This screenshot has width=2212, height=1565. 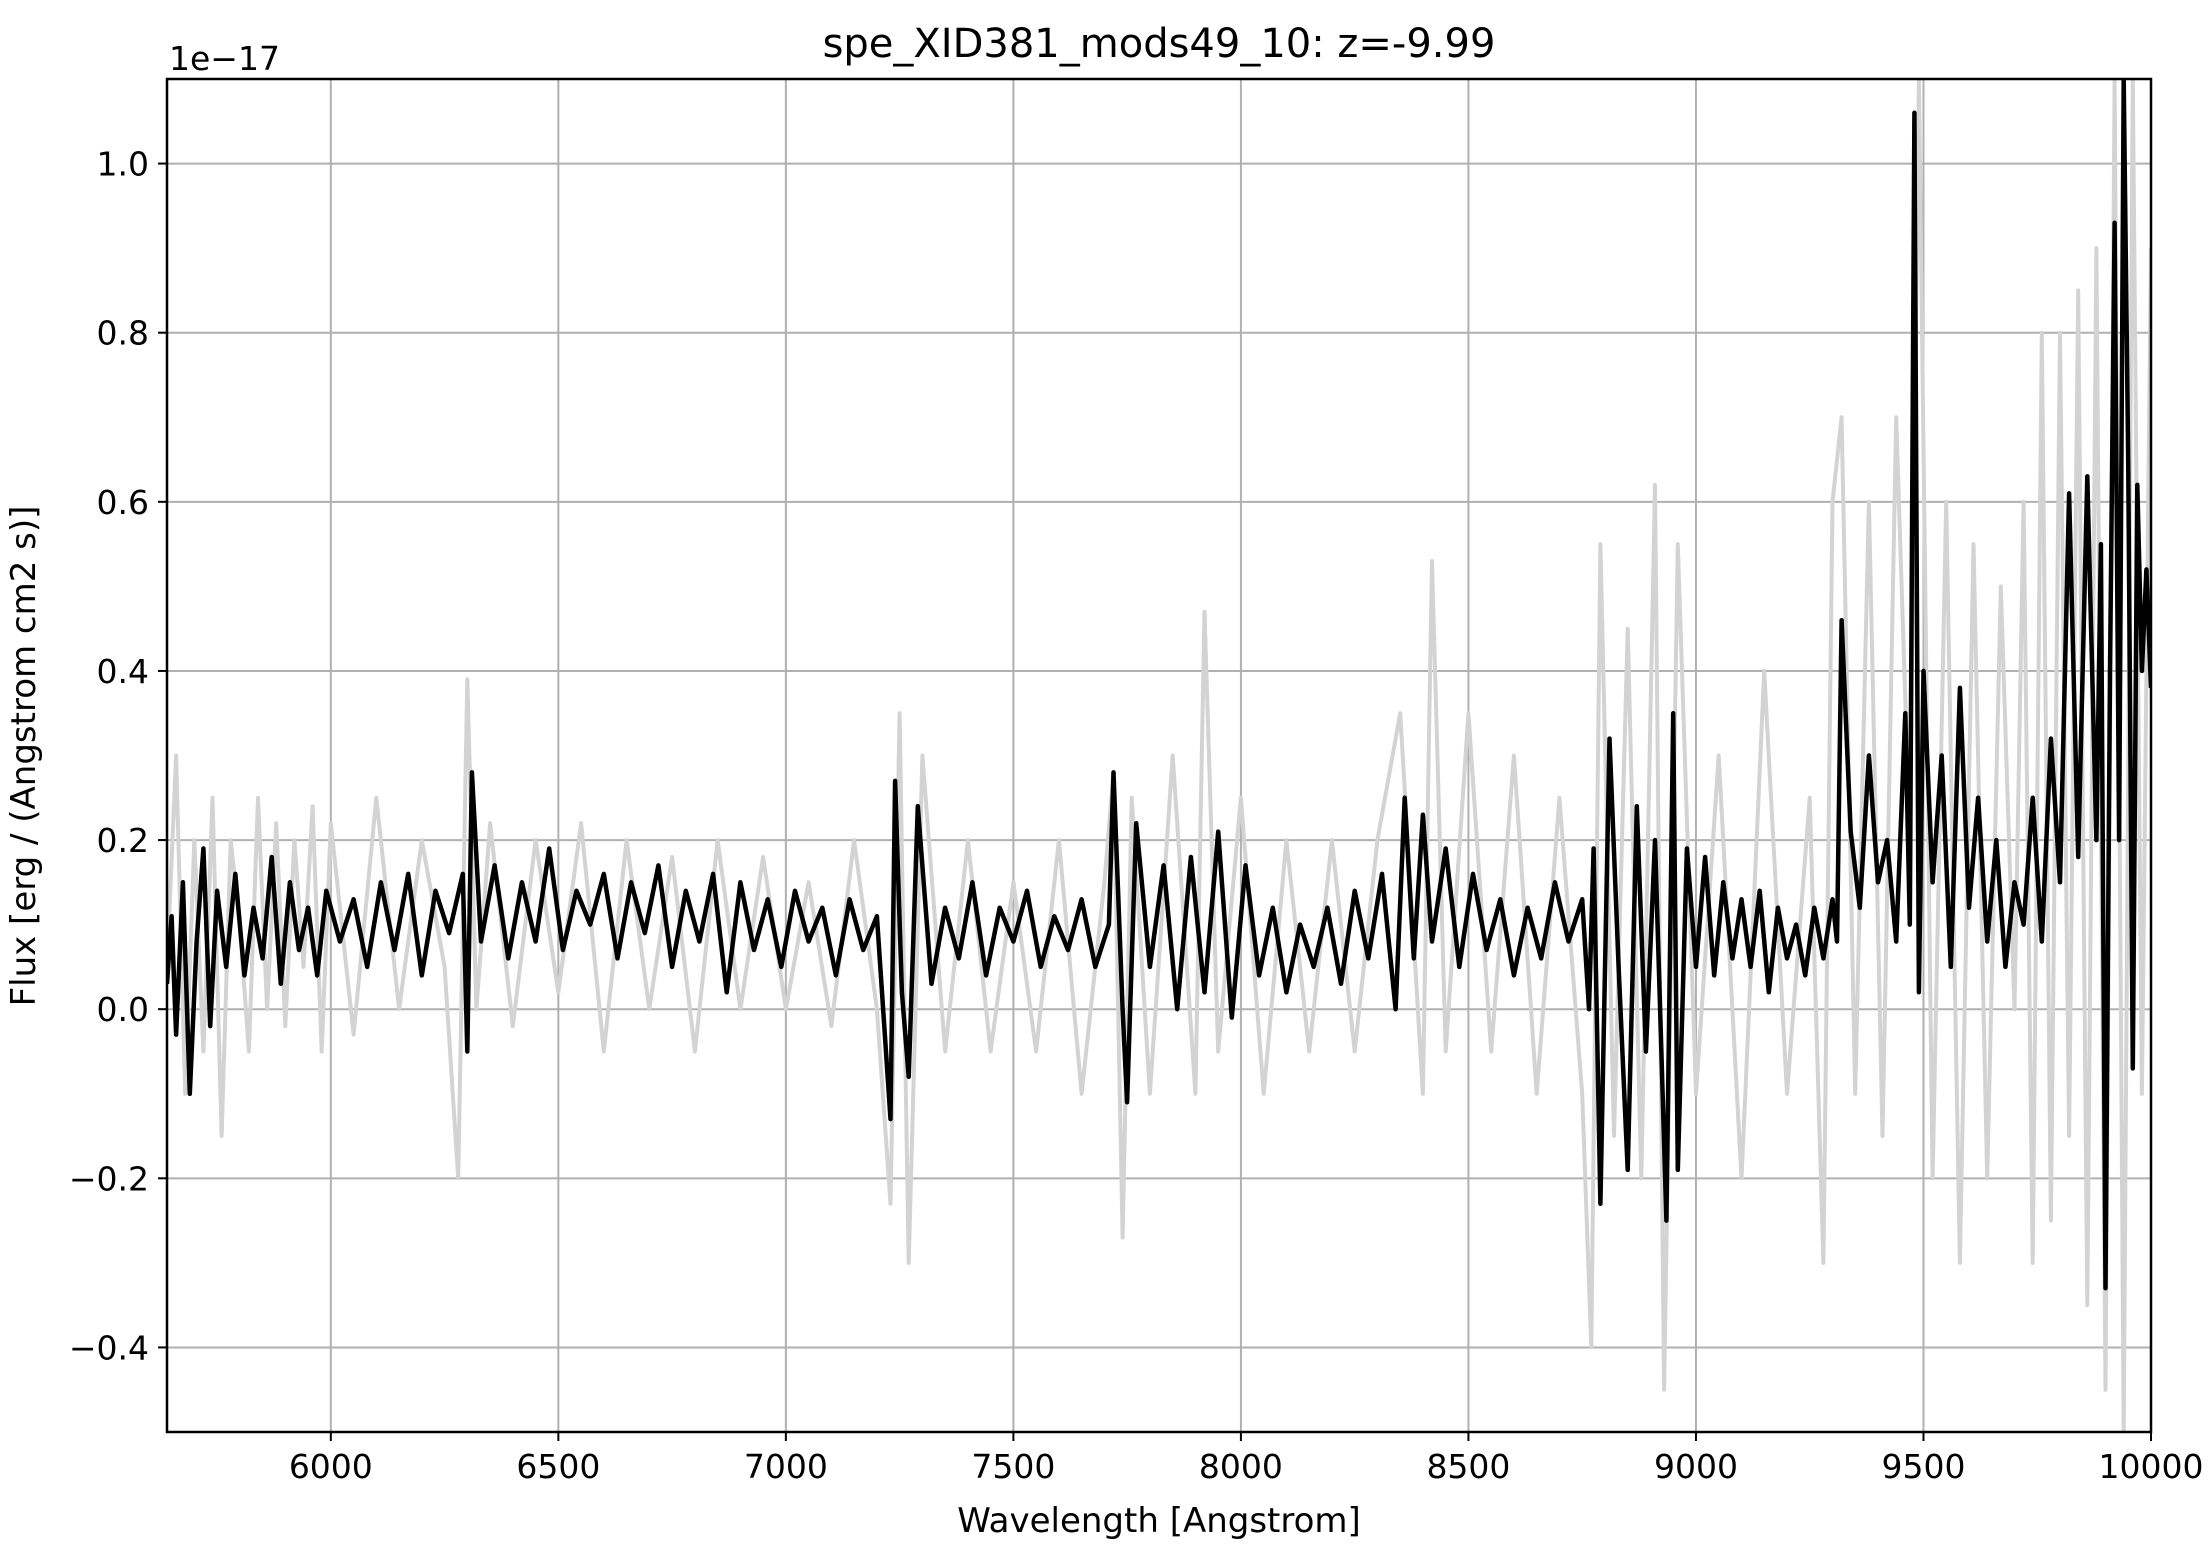 I want to click on y-tick-label: 0.2, so click(x=123, y=840).